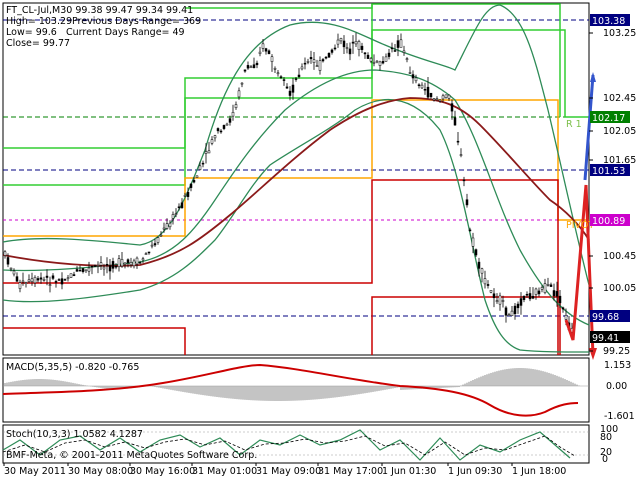  What do you see at coordinates (72, 367) in the screenshot?
I see `macd-title: MACD(5,35,5) -0.820 -0.765` at bounding box center [72, 367].